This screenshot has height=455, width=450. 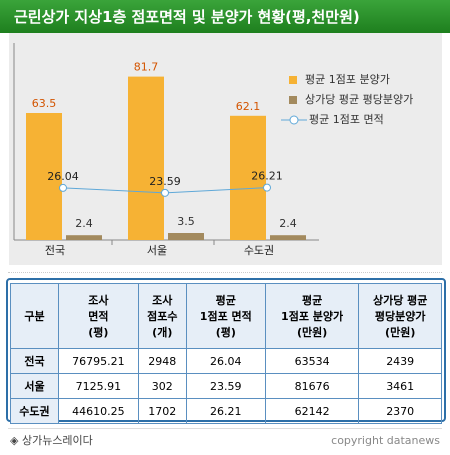 I want to click on table-cell: 302, so click(x=162, y=386).